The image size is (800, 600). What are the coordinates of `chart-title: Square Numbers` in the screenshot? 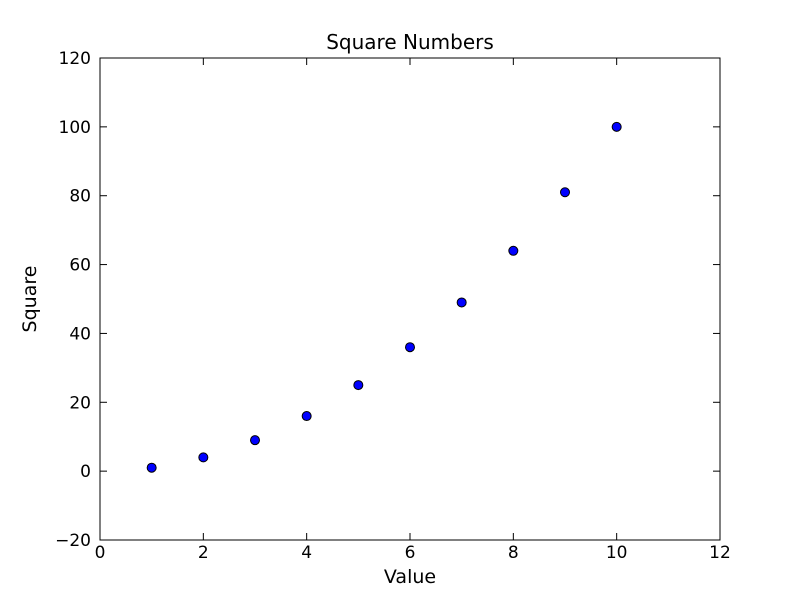 It's located at (410, 42).